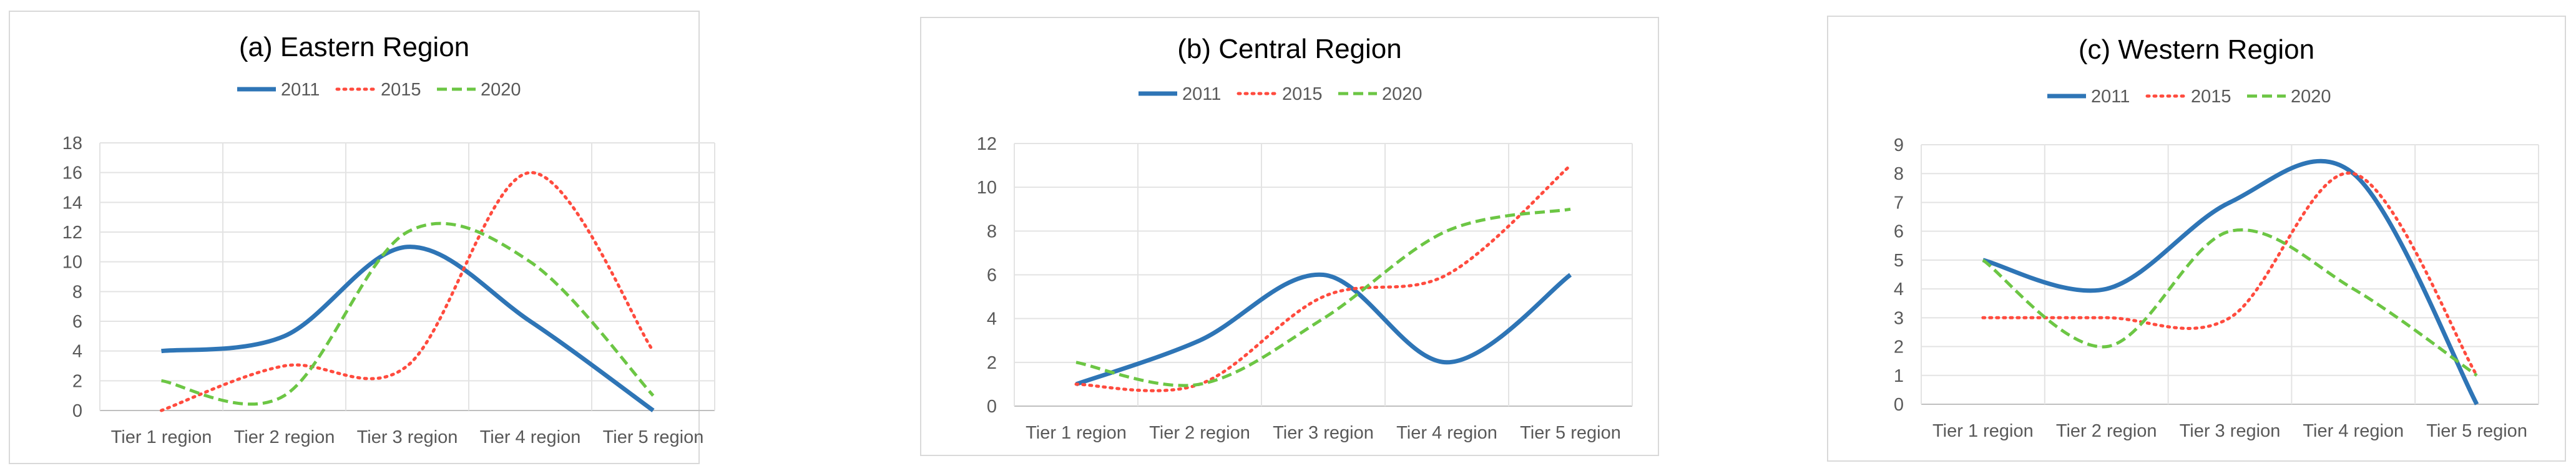  Describe the element at coordinates (1289, 49) in the screenshot. I see `chart-title: (b) Central Region` at that location.